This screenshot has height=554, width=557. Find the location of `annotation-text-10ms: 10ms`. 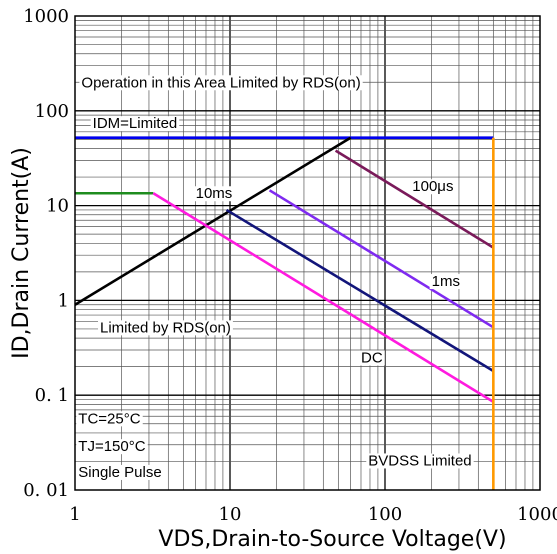

annotation-text-10ms: 10ms is located at coordinates (214, 193).